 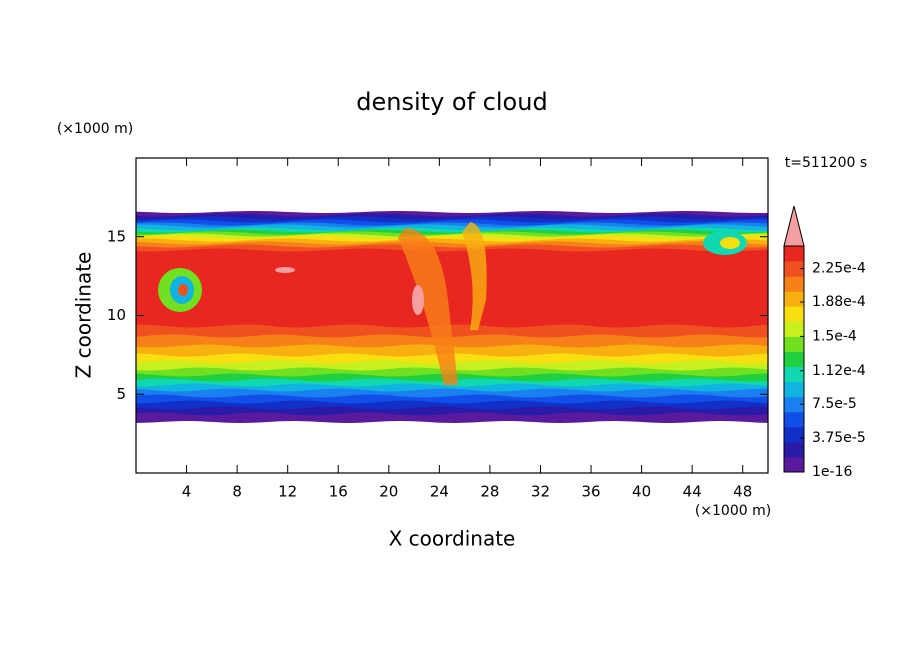 What do you see at coordinates (187, 492) in the screenshot?
I see `x-tick-label: 4` at bounding box center [187, 492].